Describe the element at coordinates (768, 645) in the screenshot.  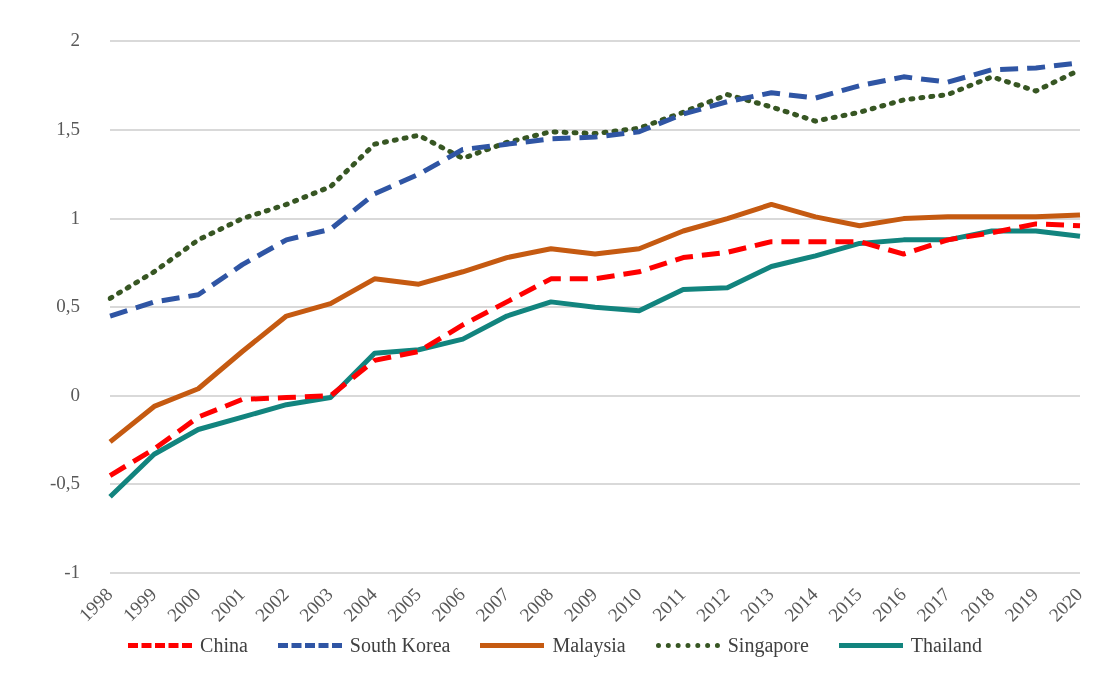
I see `legend-label: Singapore` at that location.